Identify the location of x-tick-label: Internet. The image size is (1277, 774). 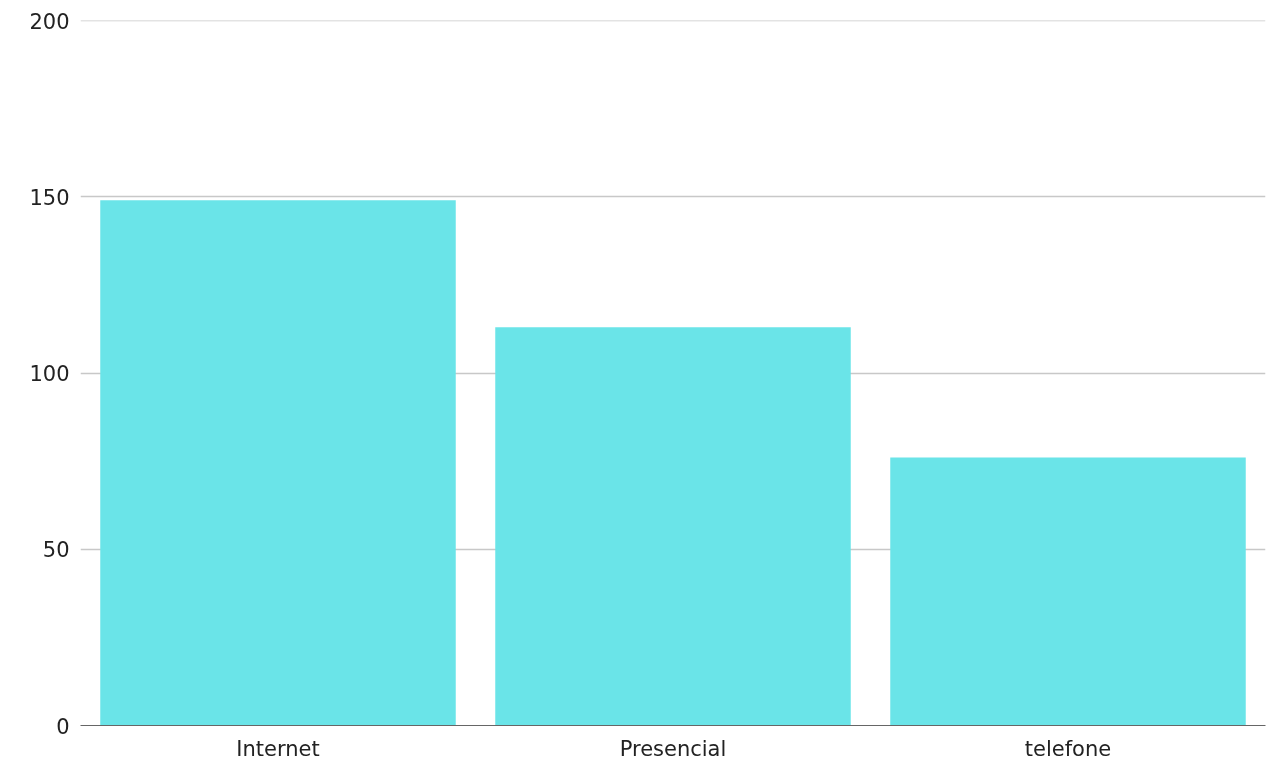
(278, 748).